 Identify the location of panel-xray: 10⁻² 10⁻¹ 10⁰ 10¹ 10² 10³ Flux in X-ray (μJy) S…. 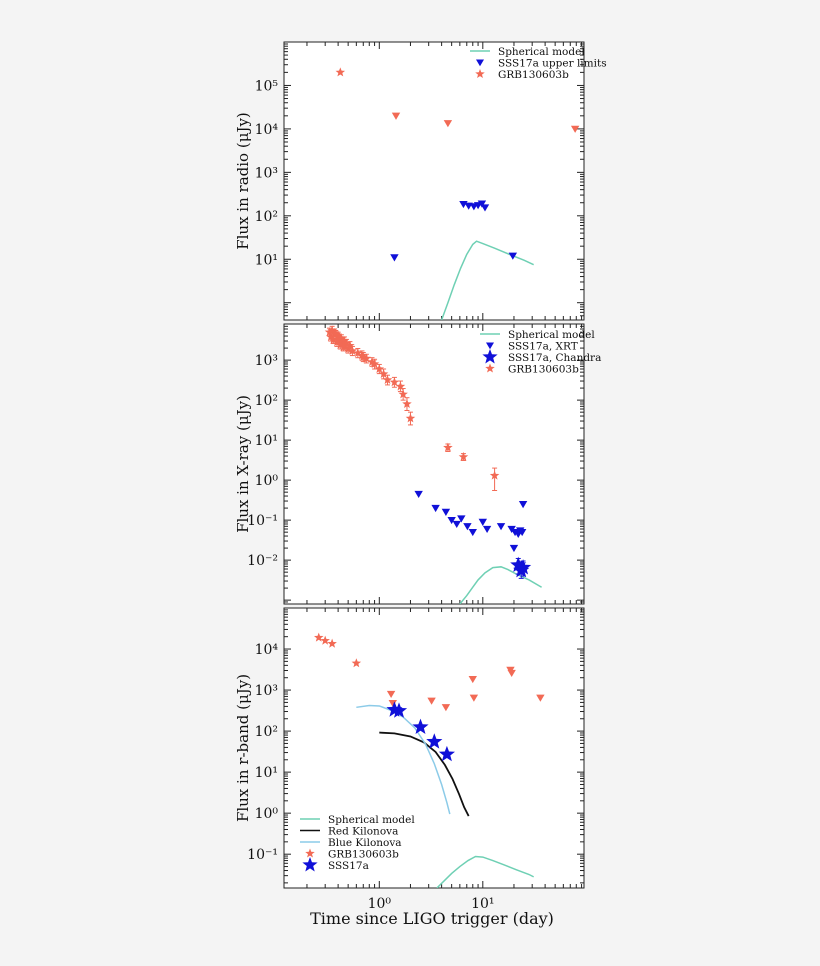
(417, 464).